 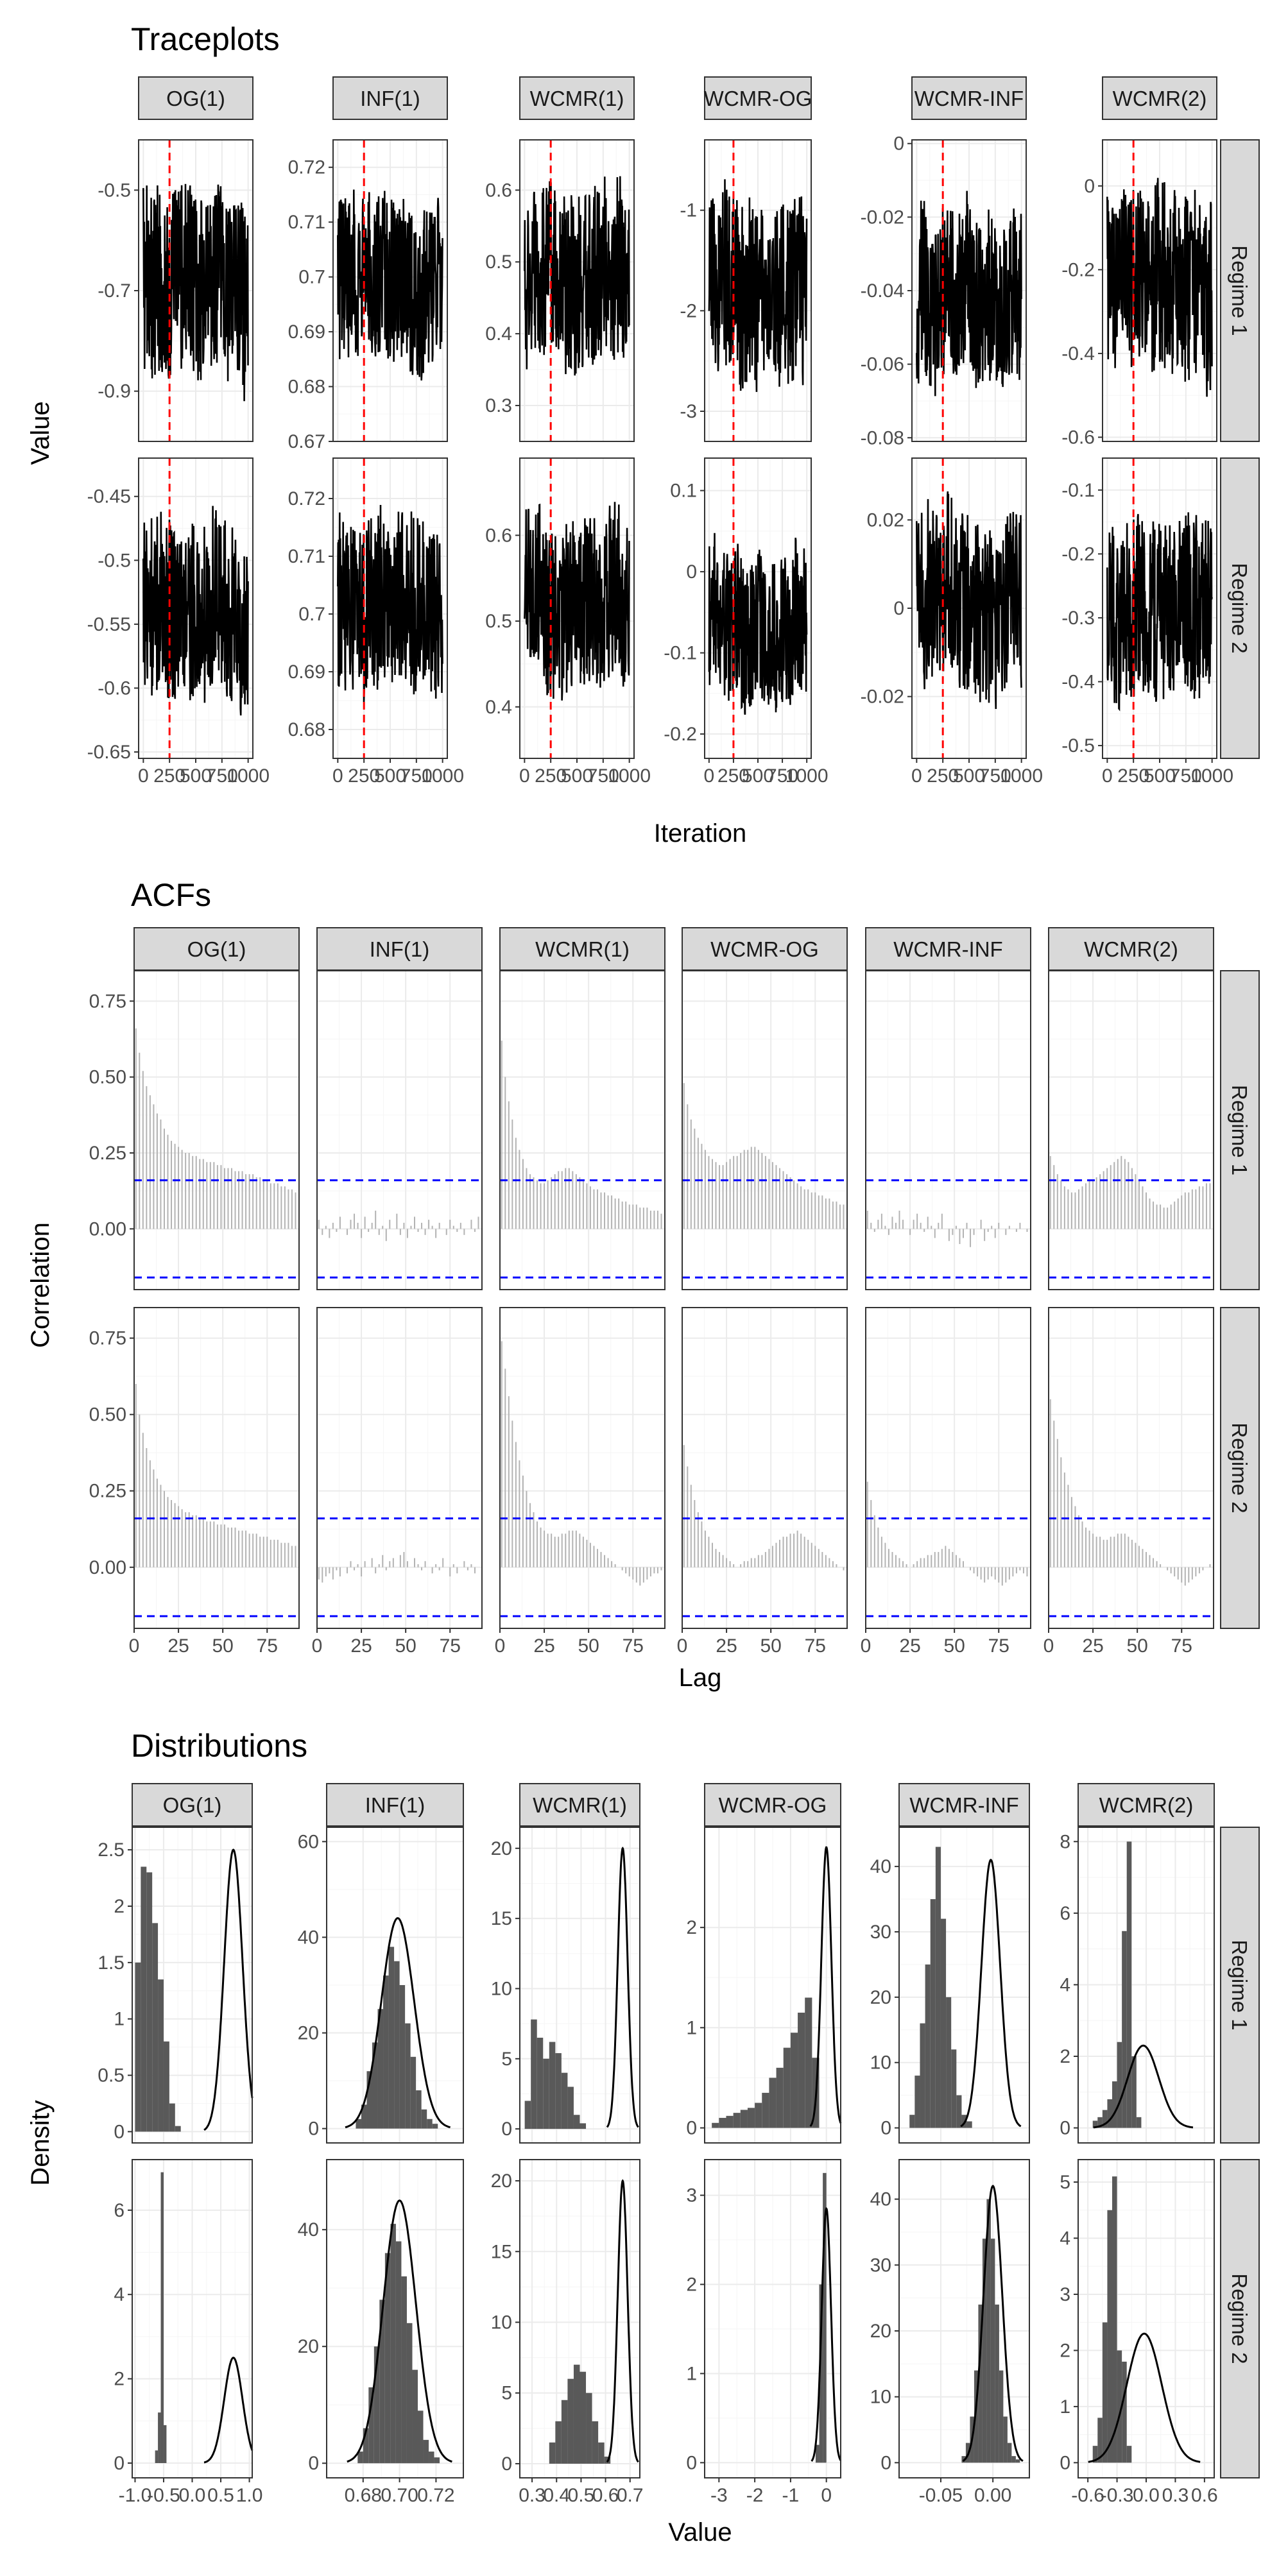 What do you see at coordinates (40, 2142) in the screenshot?
I see `distributions-y-axis-title: Density` at bounding box center [40, 2142].